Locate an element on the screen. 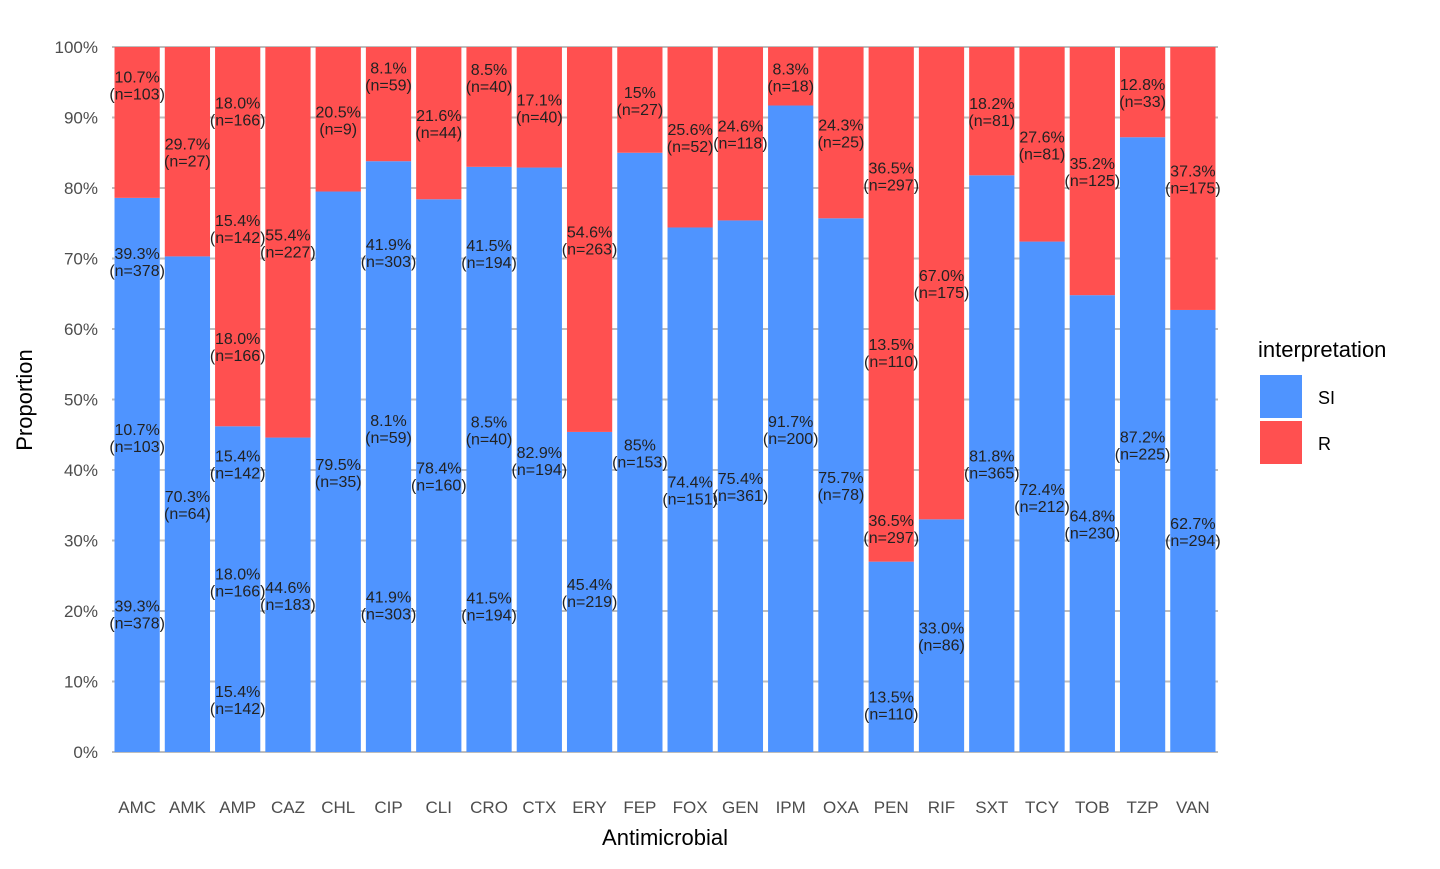 The image size is (1440, 869). data-label-pct: 39.3% is located at coordinates (136, 606).